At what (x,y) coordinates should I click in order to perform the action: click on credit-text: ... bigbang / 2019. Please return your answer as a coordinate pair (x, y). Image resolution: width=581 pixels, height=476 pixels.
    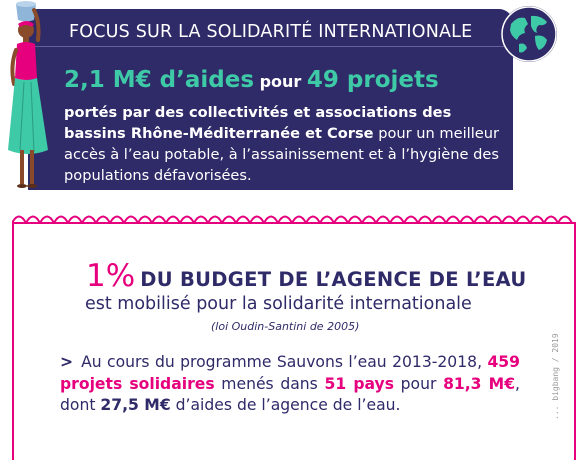
    Looking at the image, I should click on (555, 376).